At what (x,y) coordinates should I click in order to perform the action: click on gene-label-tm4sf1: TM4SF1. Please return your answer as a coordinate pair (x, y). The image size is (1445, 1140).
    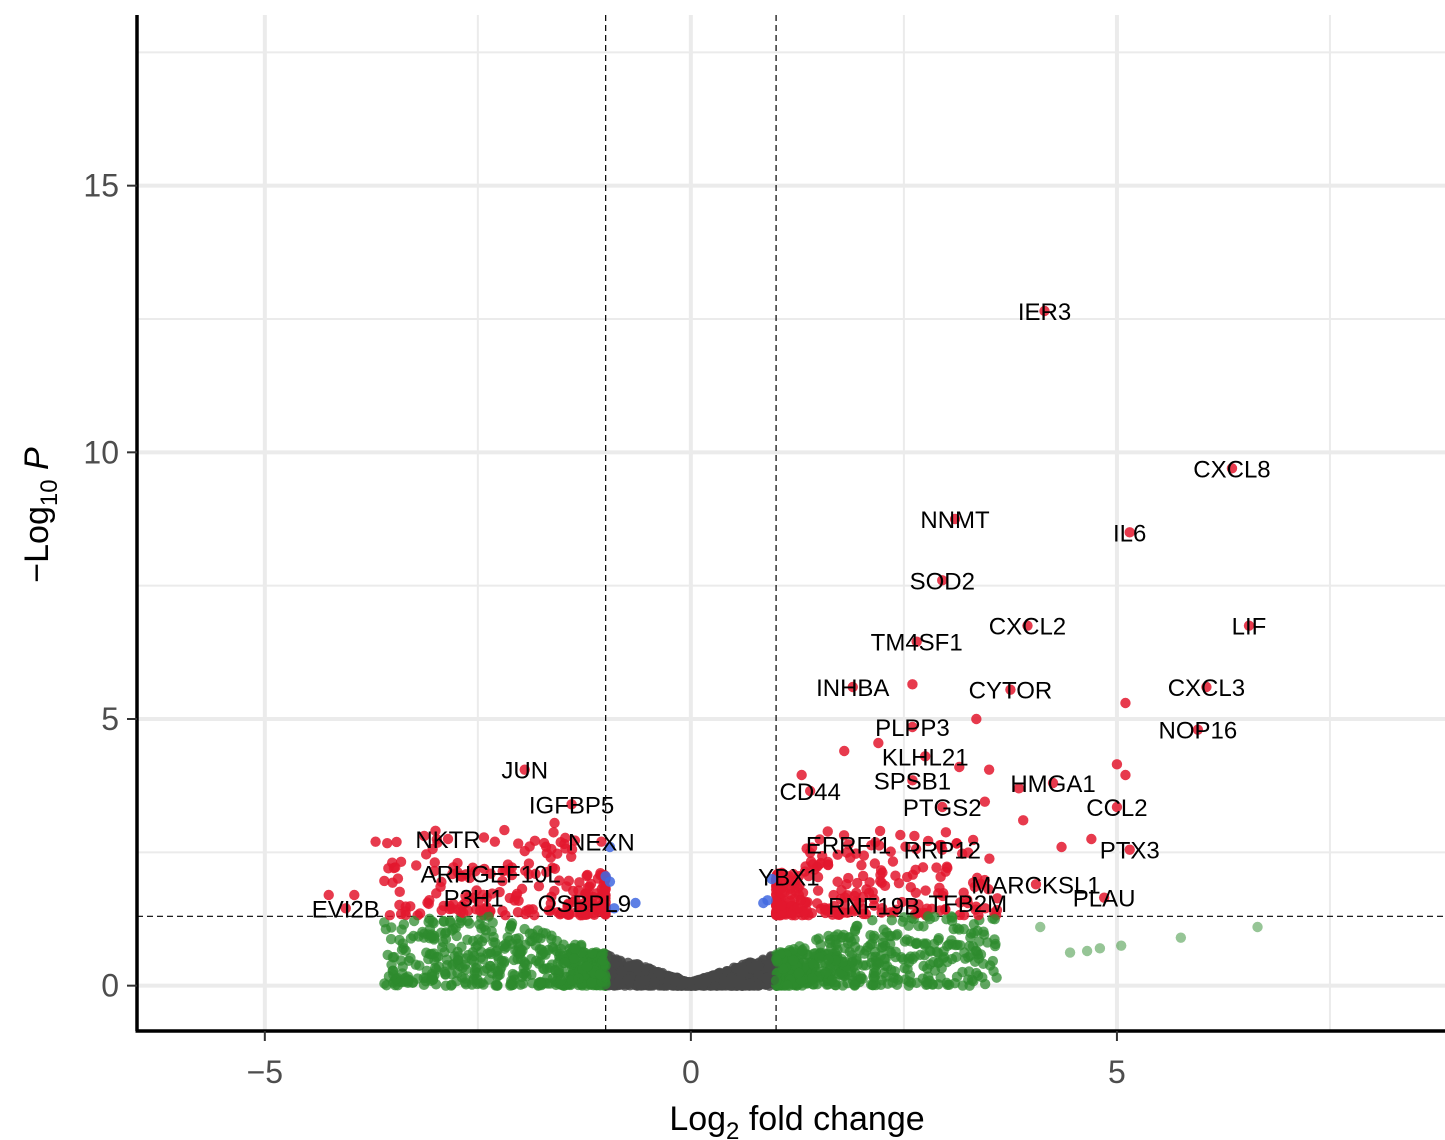
    Looking at the image, I should click on (917, 643).